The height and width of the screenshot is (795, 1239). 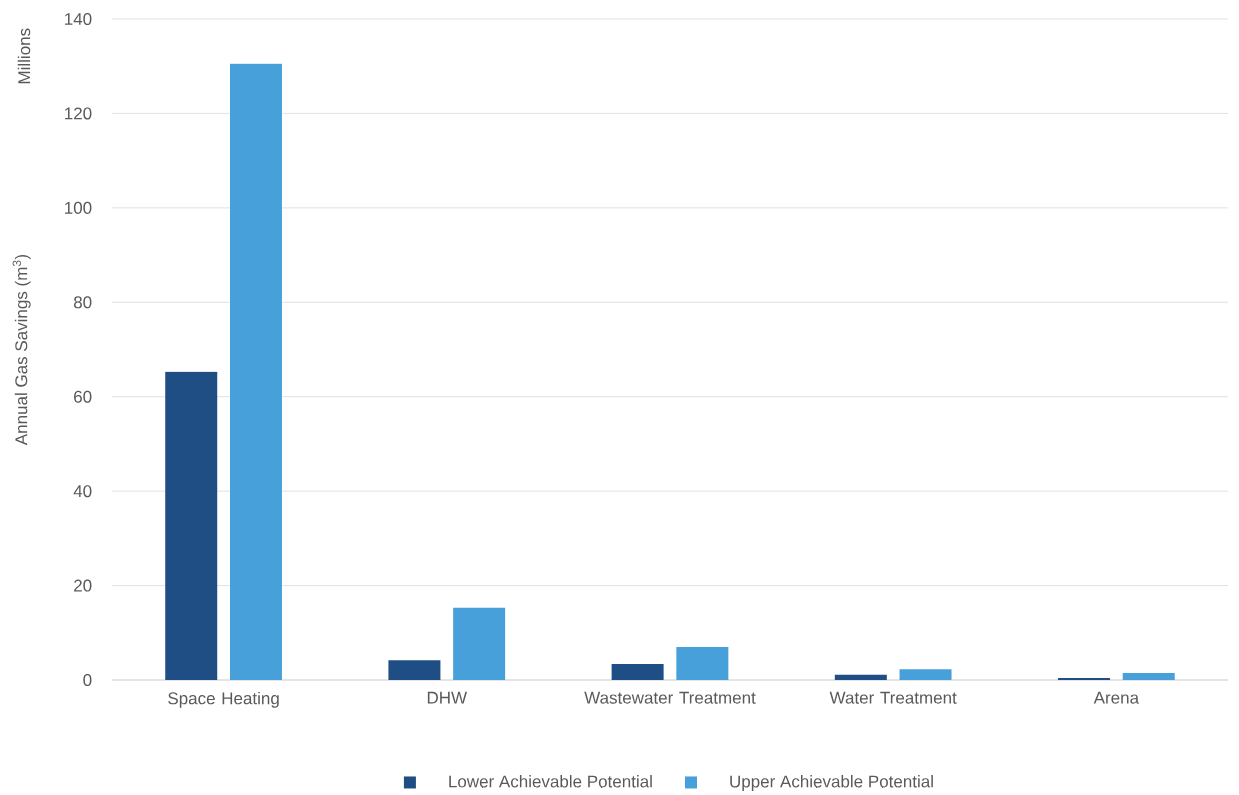 What do you see at coordinates (24, 56) in the screenshot?
I see `text: Millions` at bounding box center [24, 56].